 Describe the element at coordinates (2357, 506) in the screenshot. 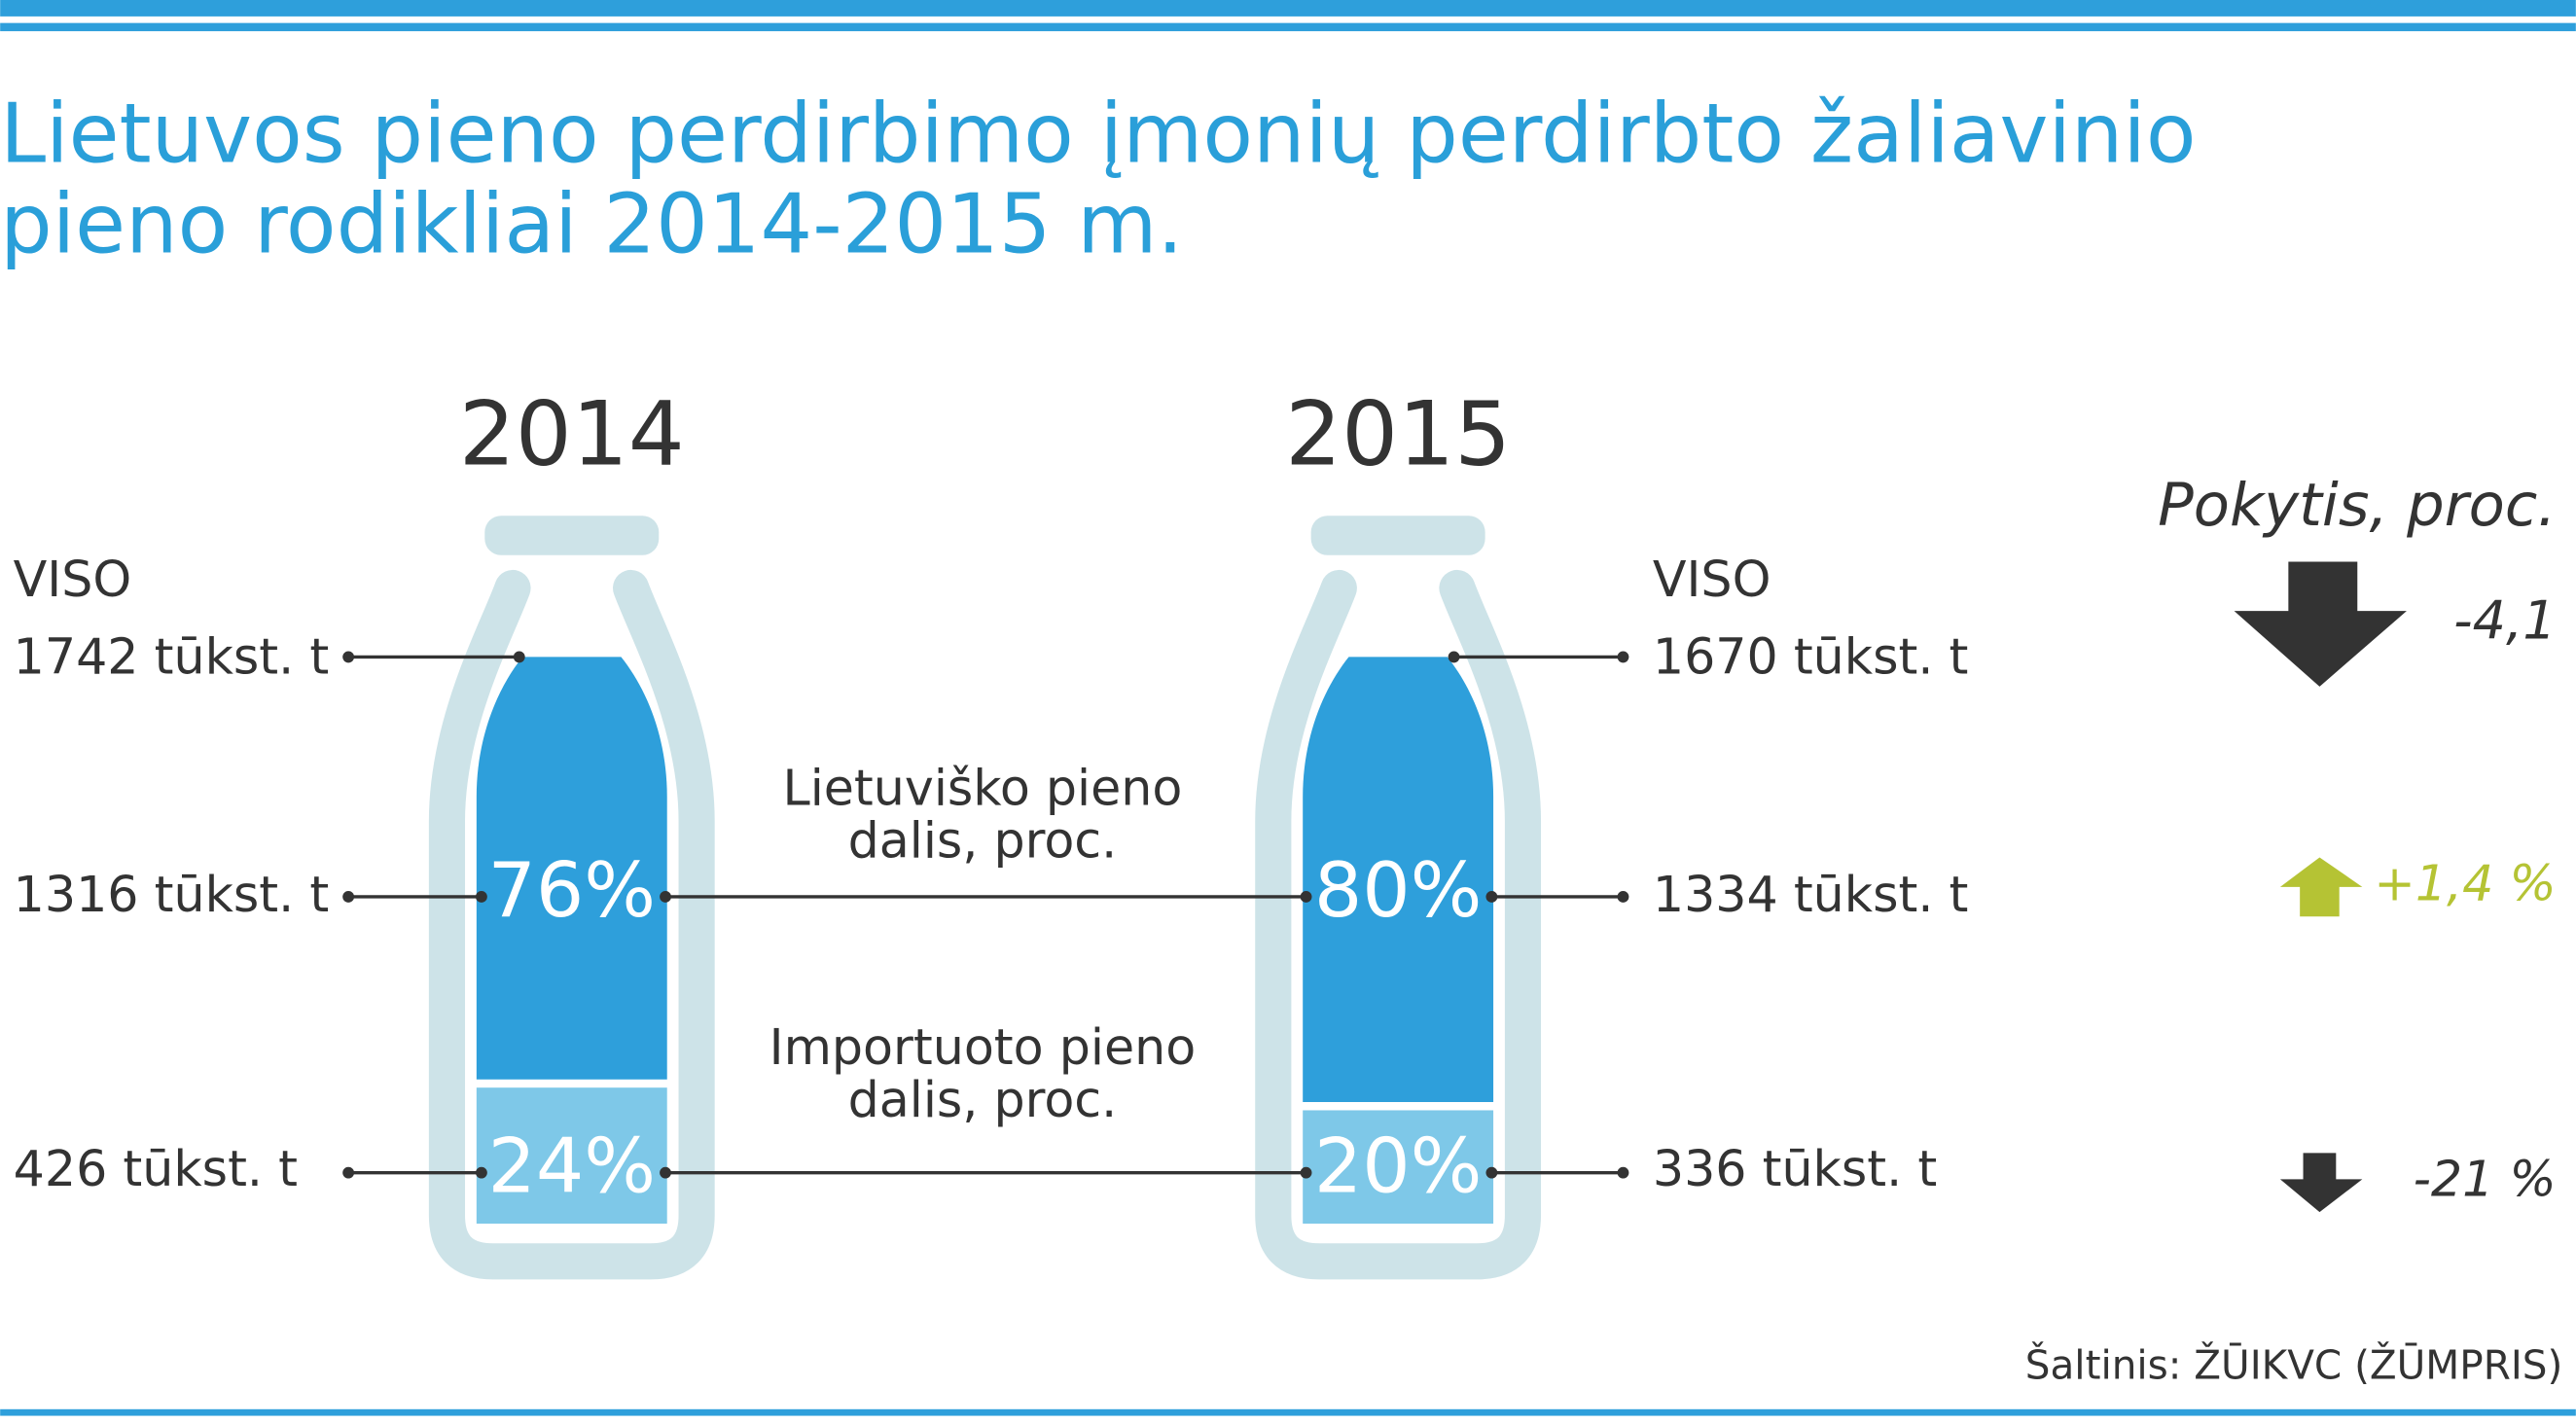

I see `change-title: Pokytis, proc.` at that location.